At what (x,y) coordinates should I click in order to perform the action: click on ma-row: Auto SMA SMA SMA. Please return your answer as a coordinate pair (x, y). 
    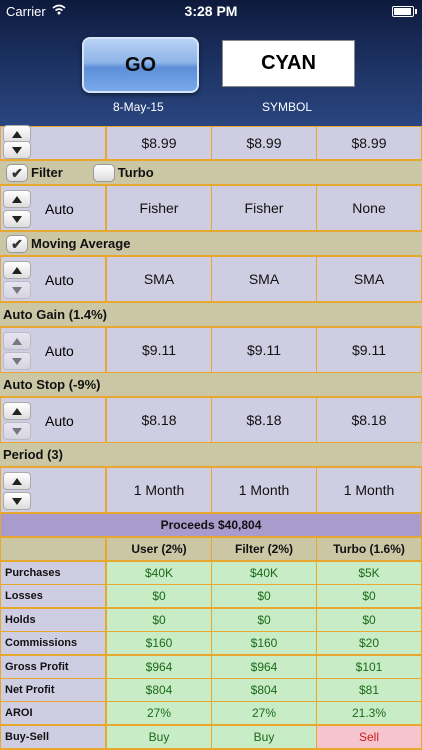
    Looking at the image, I should click on (211, 279).